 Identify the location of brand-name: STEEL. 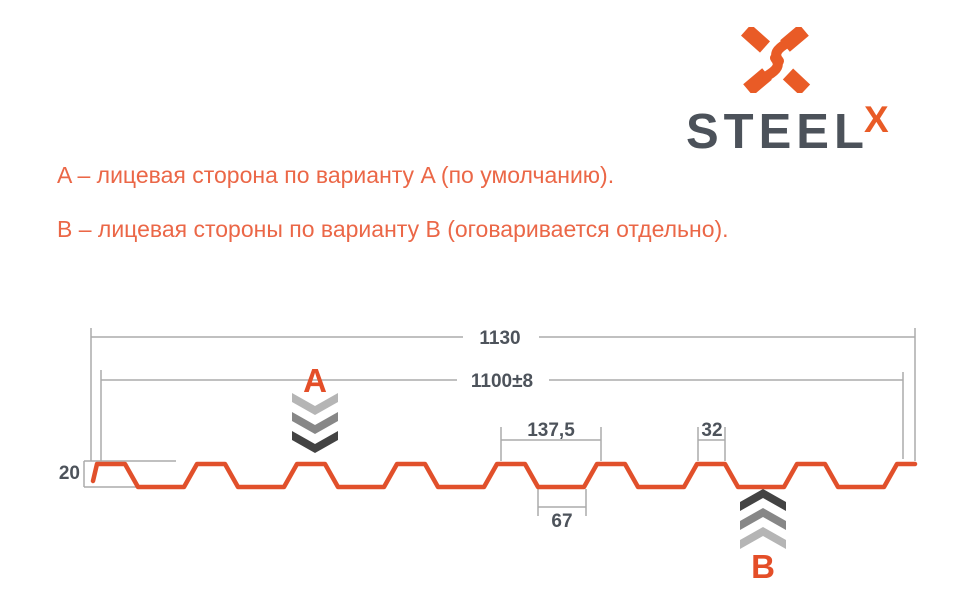
(777, 132).